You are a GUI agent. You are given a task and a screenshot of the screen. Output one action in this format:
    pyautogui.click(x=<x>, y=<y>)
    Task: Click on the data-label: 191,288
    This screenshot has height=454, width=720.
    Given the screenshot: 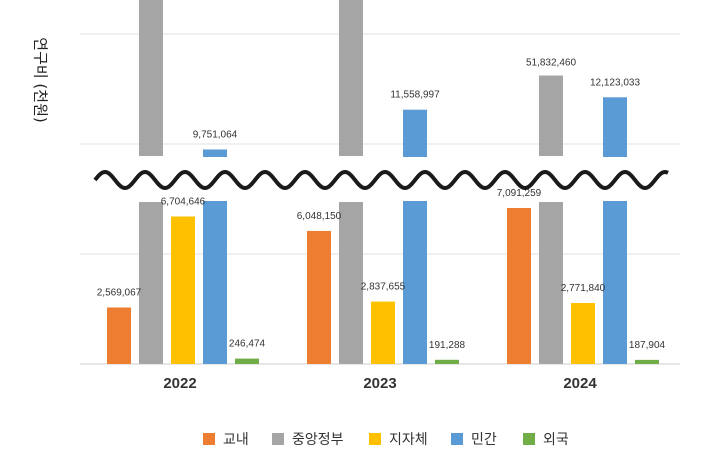 What is the action you would take?
    pyautogui.click(x=447, y=345)
    